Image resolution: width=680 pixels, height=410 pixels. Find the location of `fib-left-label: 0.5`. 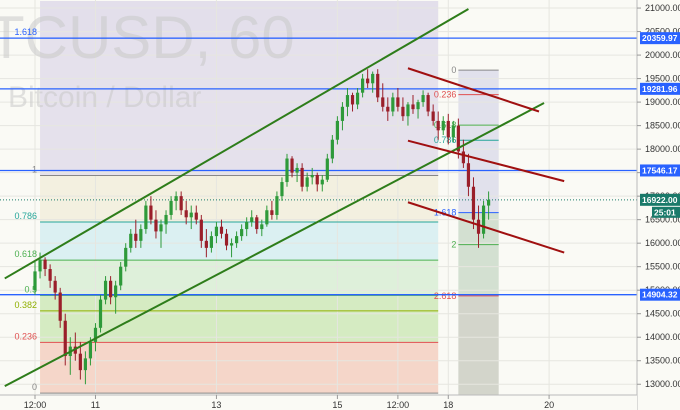

fib-left-label: 0.5 is located at coordinates (31, 289).